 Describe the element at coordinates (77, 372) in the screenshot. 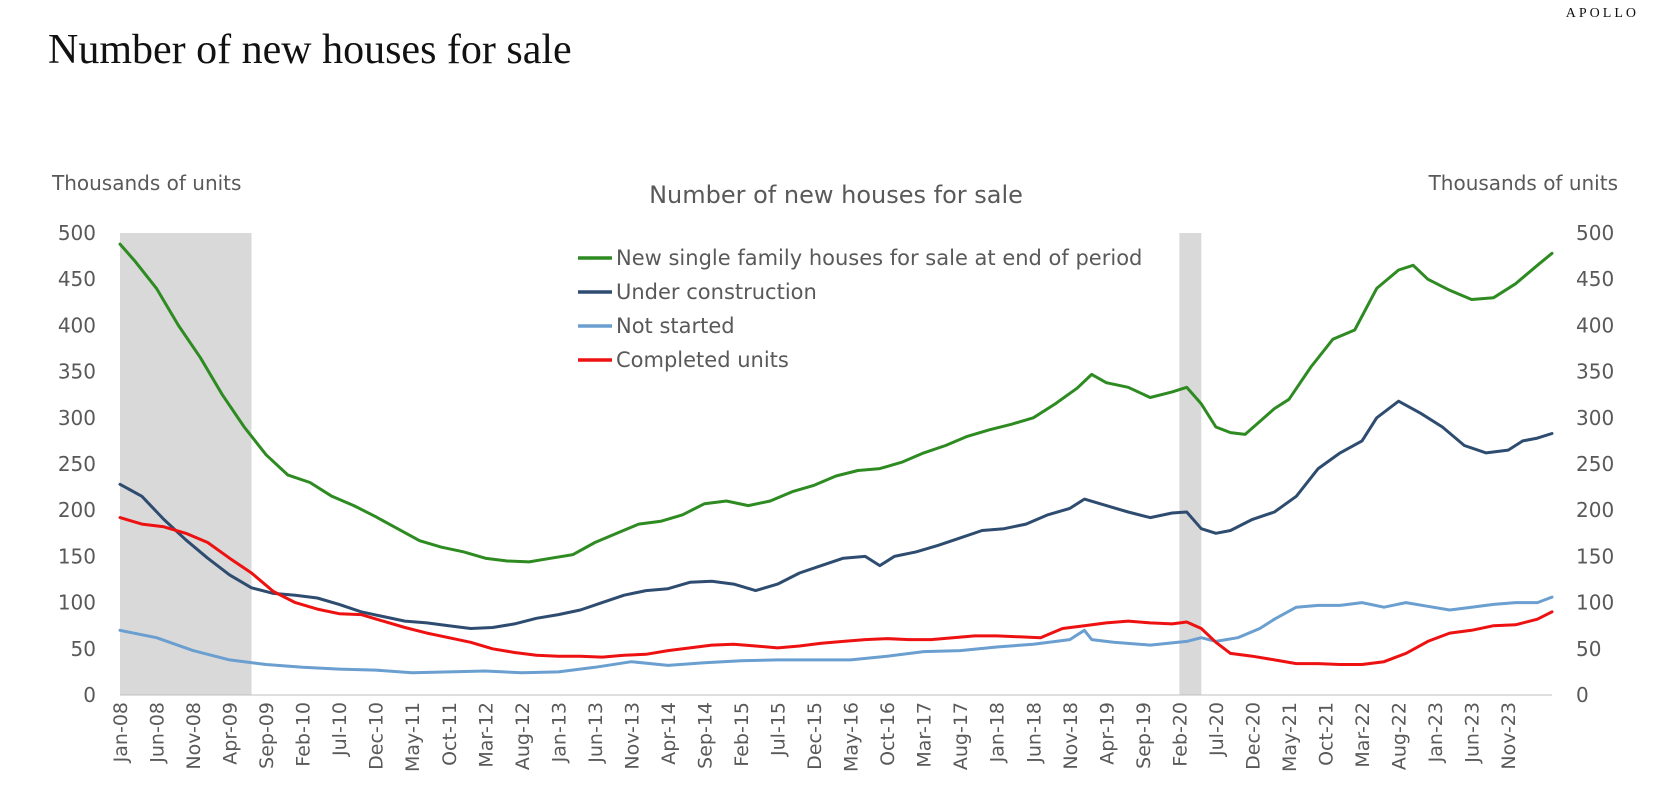

I see `left-tick-label: 350` at that location.